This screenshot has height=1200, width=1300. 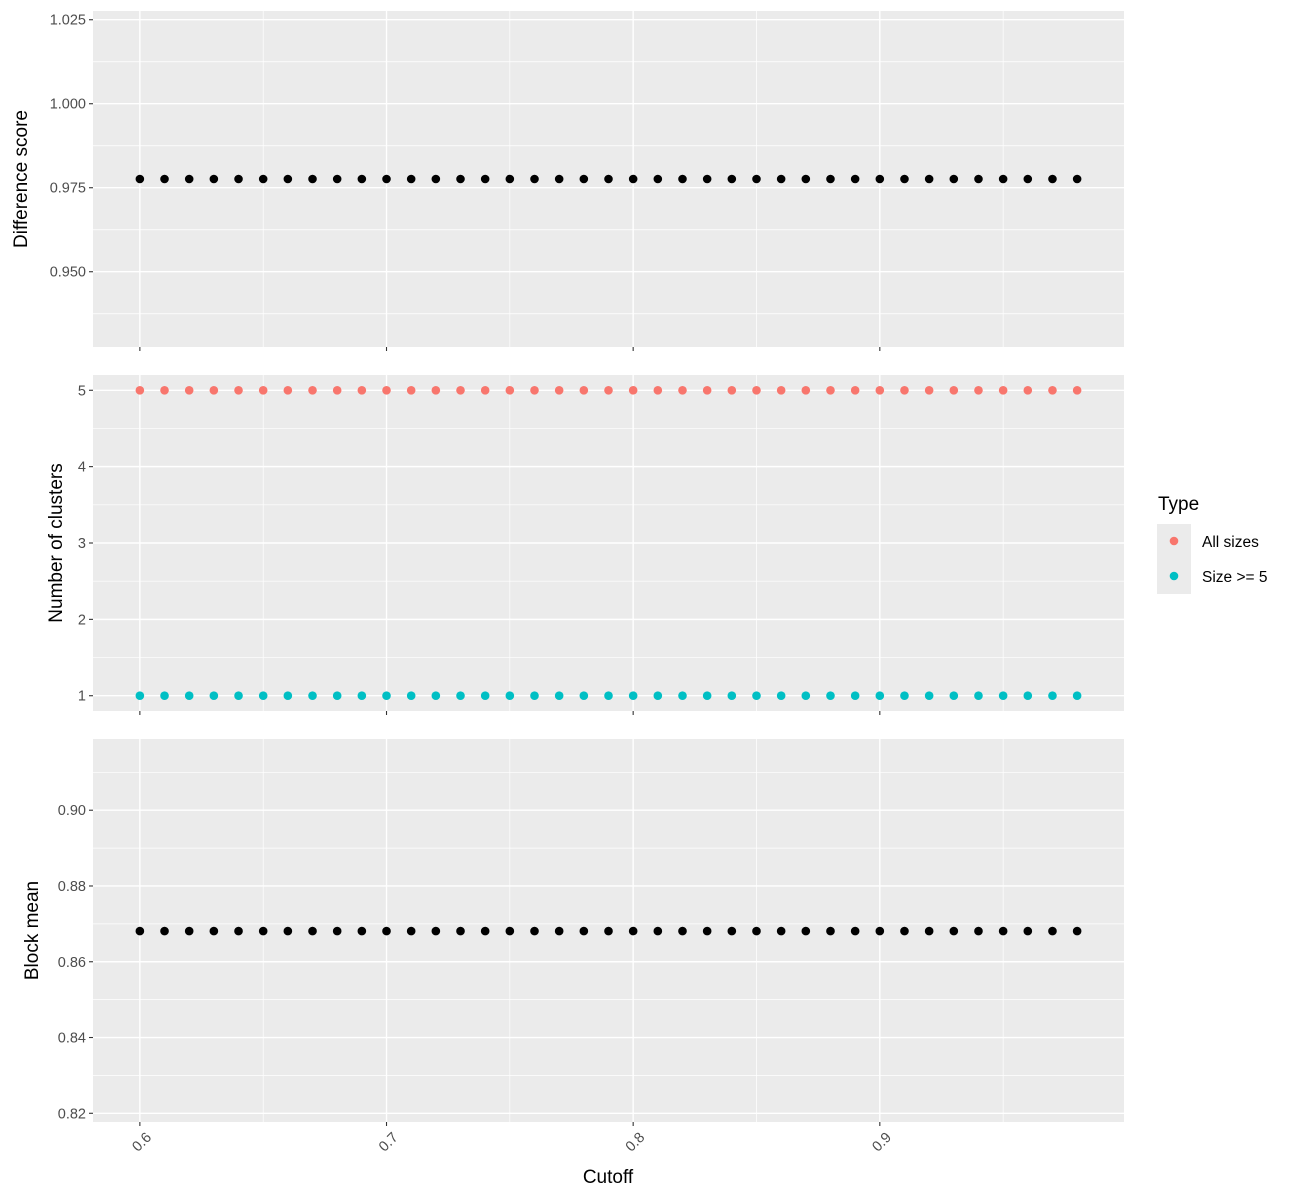 I want to click on y-tick-label: 5, so click(x=82, y=391).